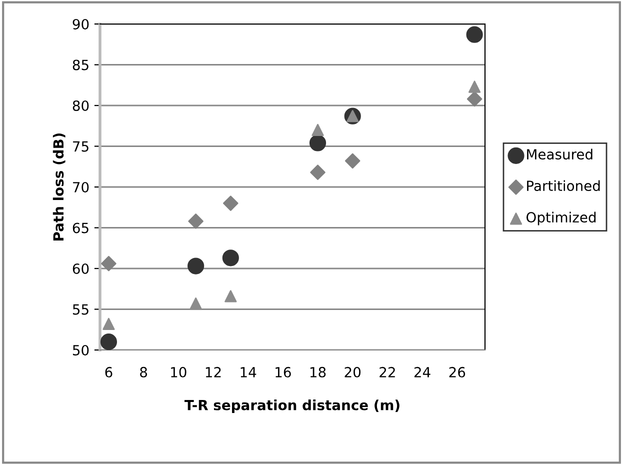 This screenshot has width=623, height=465. Describe the element at coordinates (213, 372) in the screenshot. I see `x-tick-label: 12` at that location.